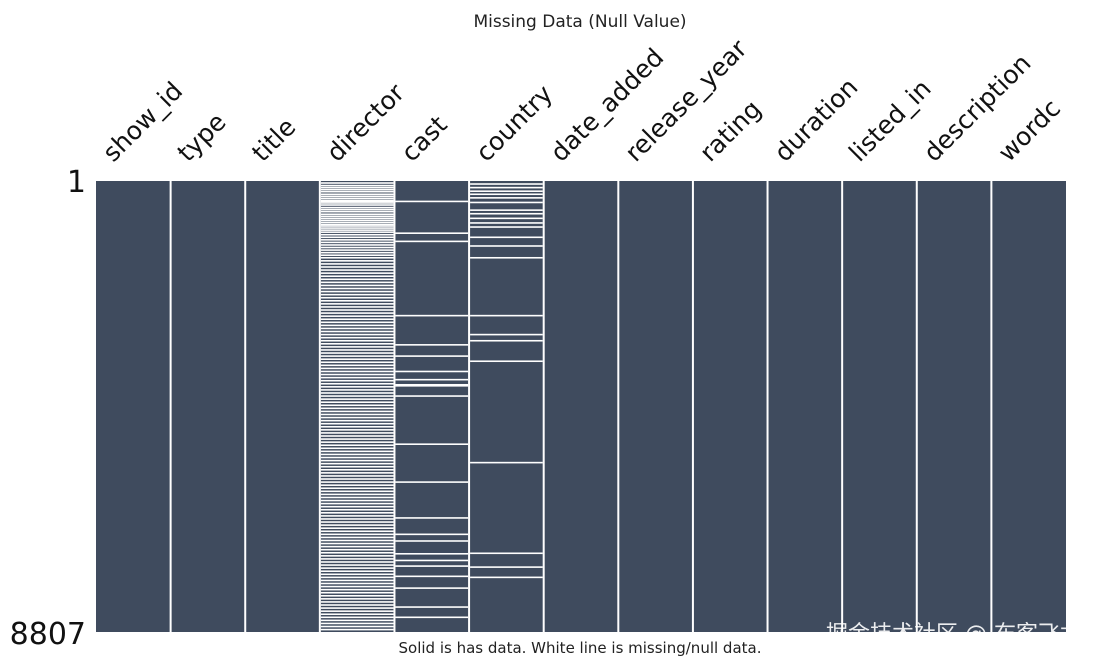 This screenshot has height=671, width=1102. Describe the element at coordinates (1028, 406) in the screenshot. I see `column-wordc` at that location.